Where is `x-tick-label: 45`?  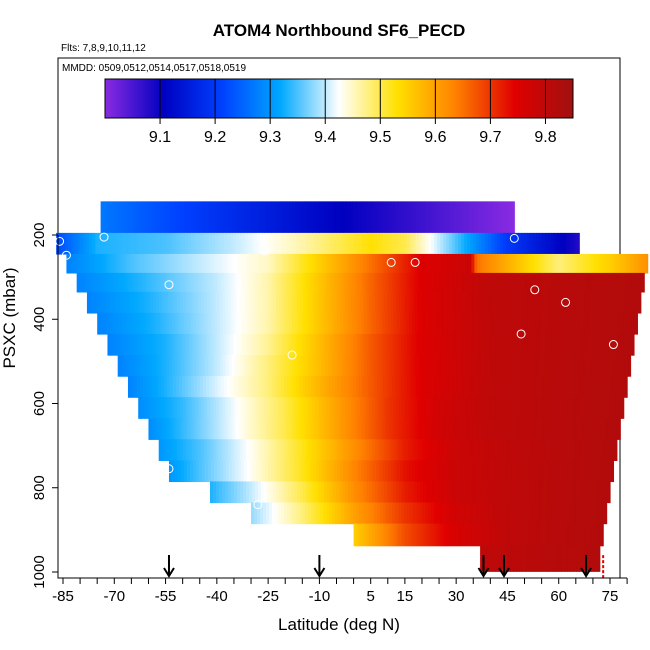 x-tick-label: 45 is located at coordinates (507, 596).